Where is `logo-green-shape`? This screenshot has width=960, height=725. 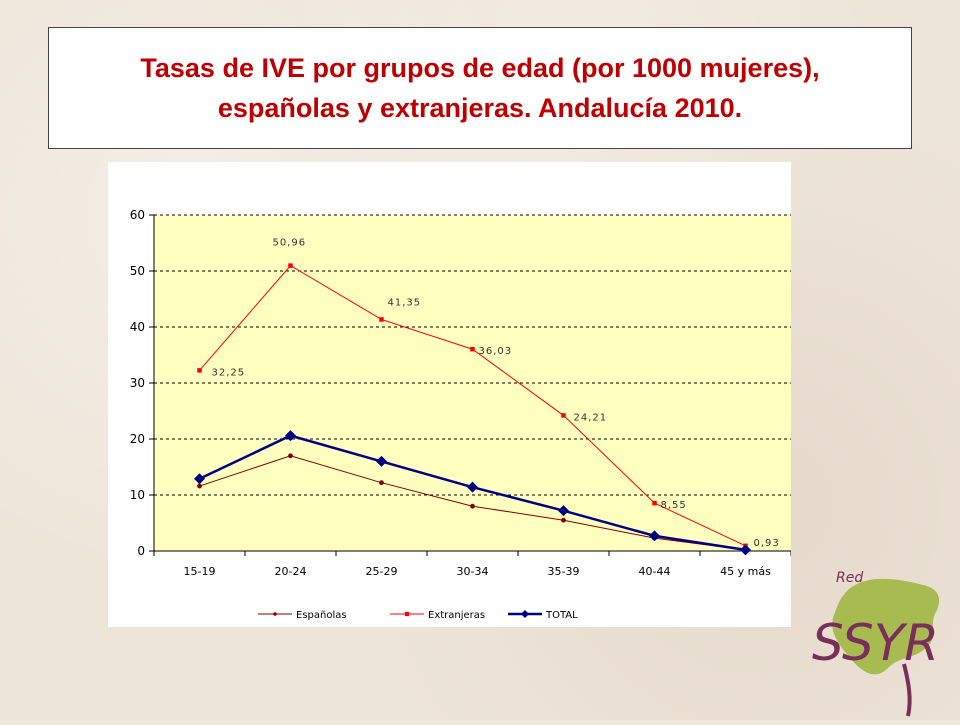 logo-green-shape is located at coordinates (886, 626).